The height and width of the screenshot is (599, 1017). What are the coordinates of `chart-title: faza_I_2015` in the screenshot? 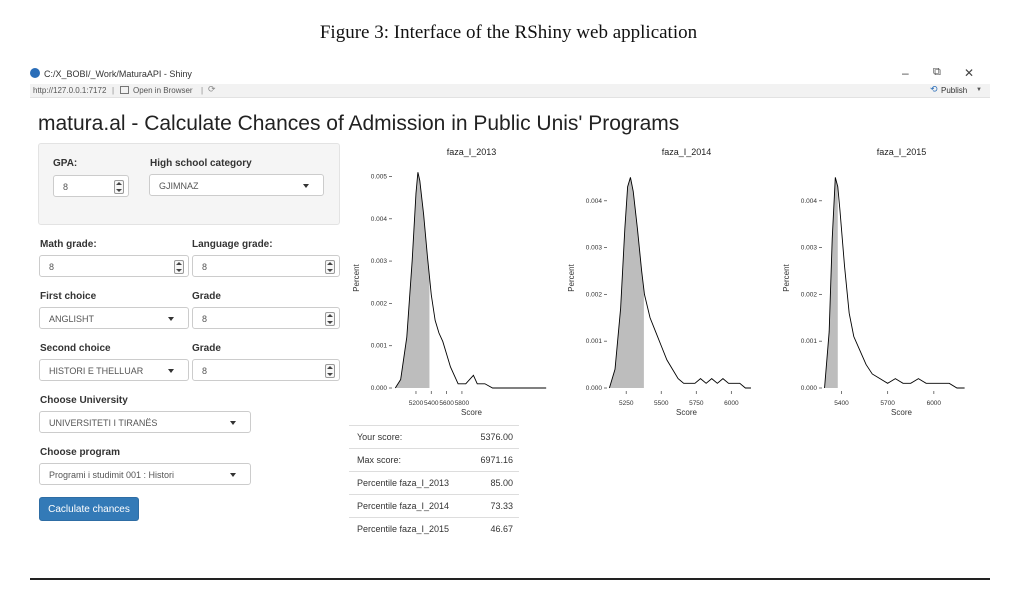 It's located at (902, 152).